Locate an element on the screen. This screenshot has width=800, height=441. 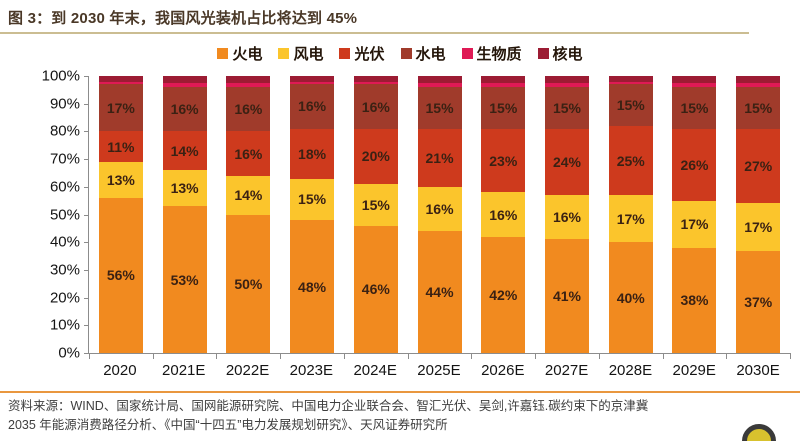
bar-segment-value: 14% is located at coordinates (248, 195).